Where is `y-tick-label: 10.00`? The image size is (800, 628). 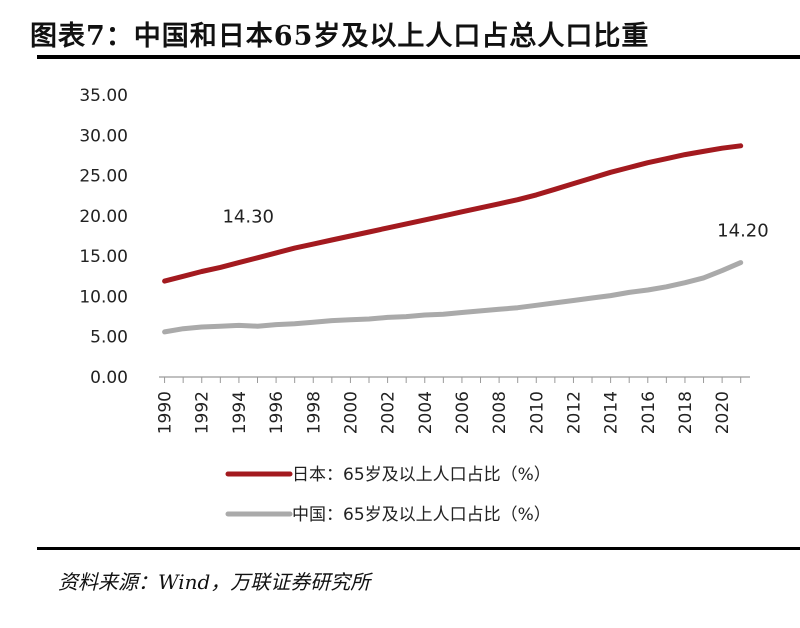 y-tick-label: 10.00 is located at coordinates (103, 297).